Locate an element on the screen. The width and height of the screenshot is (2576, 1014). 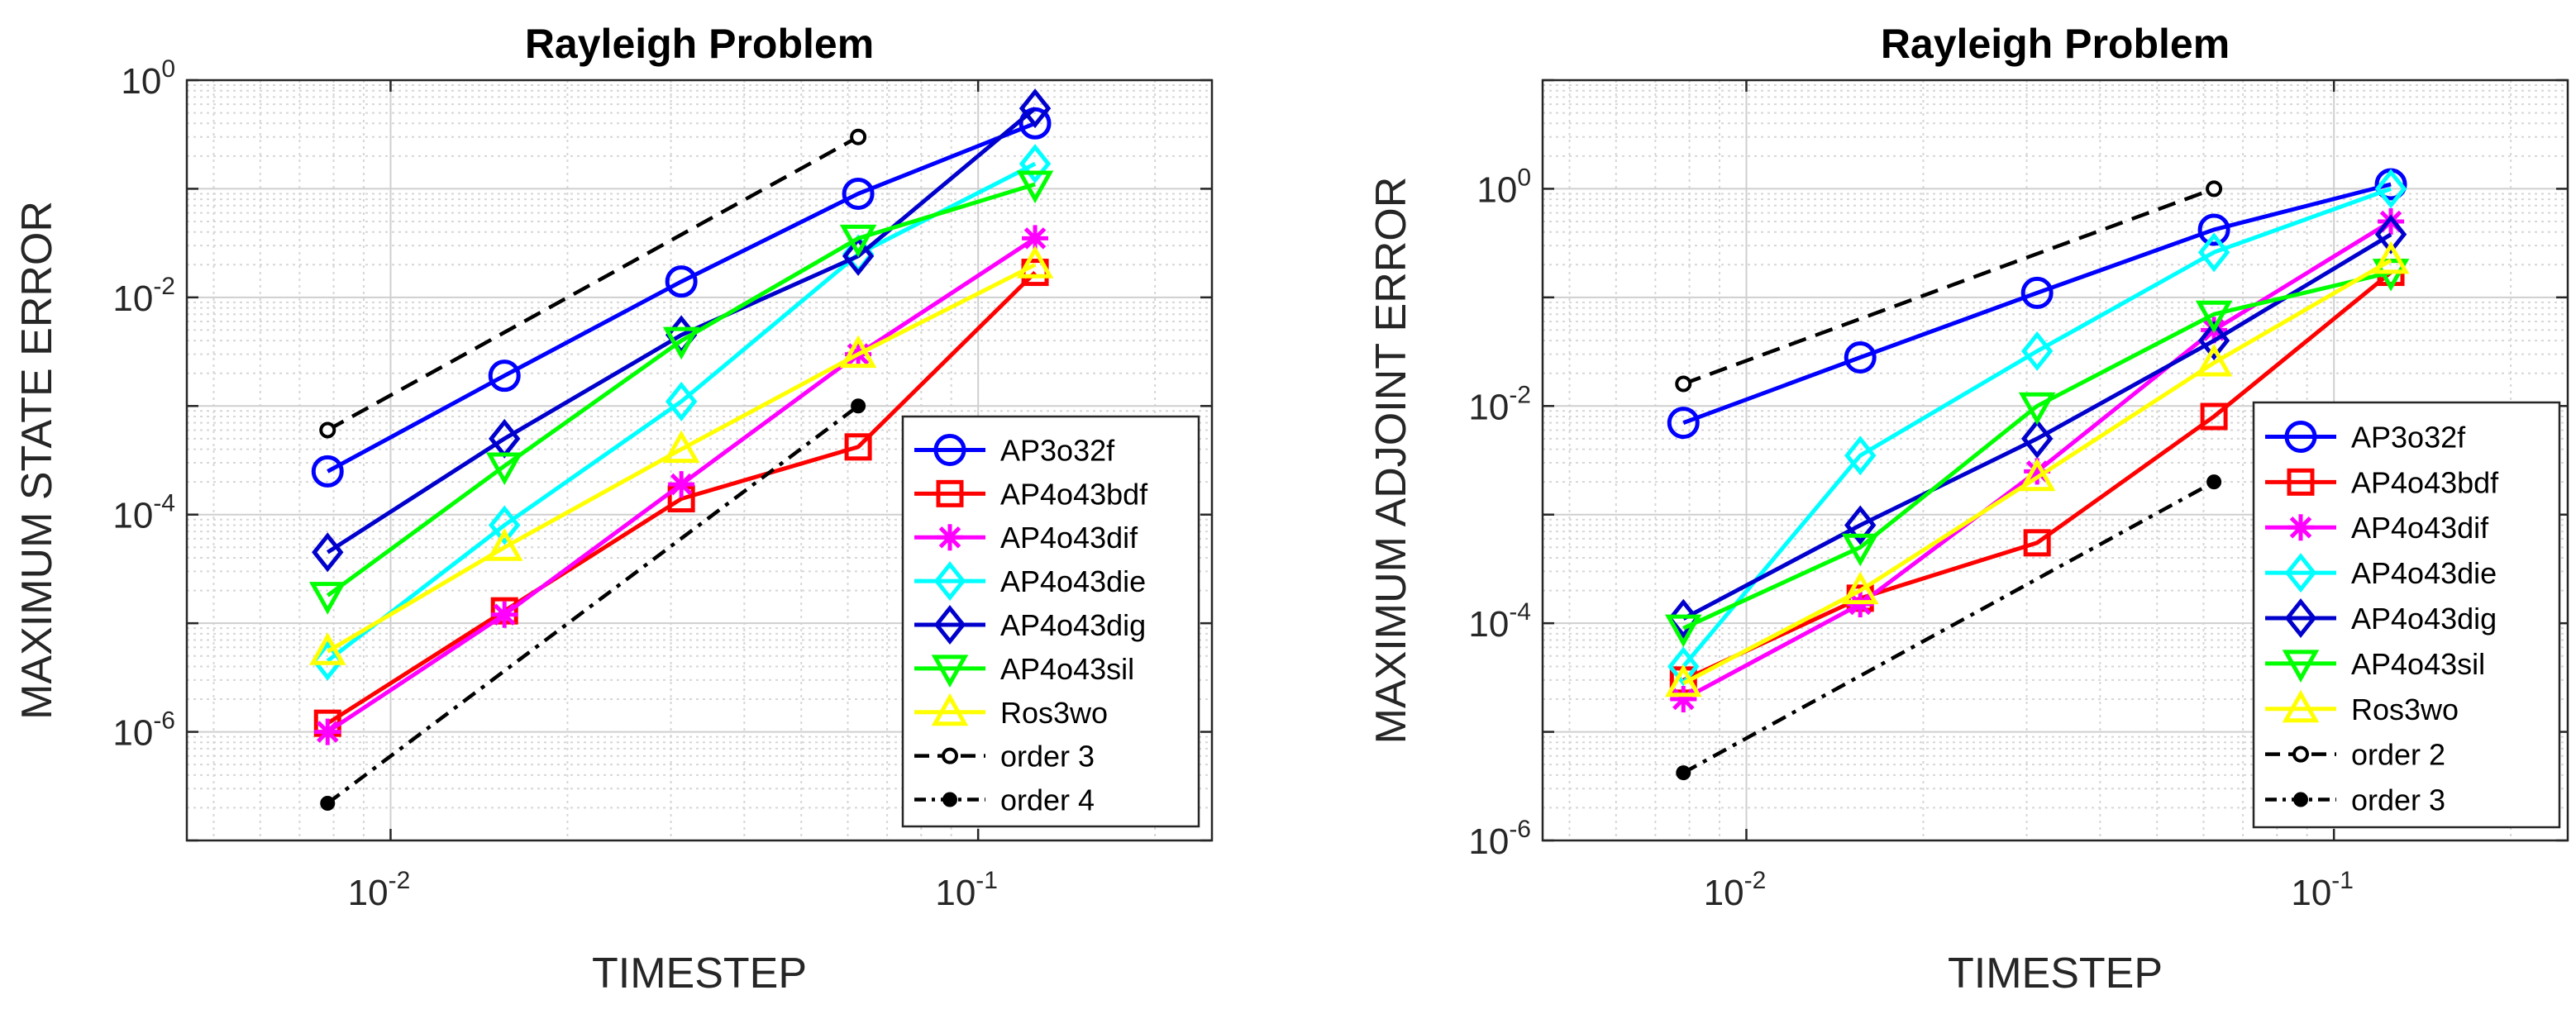
series-ros3wo is located at coordinates (681, 455).